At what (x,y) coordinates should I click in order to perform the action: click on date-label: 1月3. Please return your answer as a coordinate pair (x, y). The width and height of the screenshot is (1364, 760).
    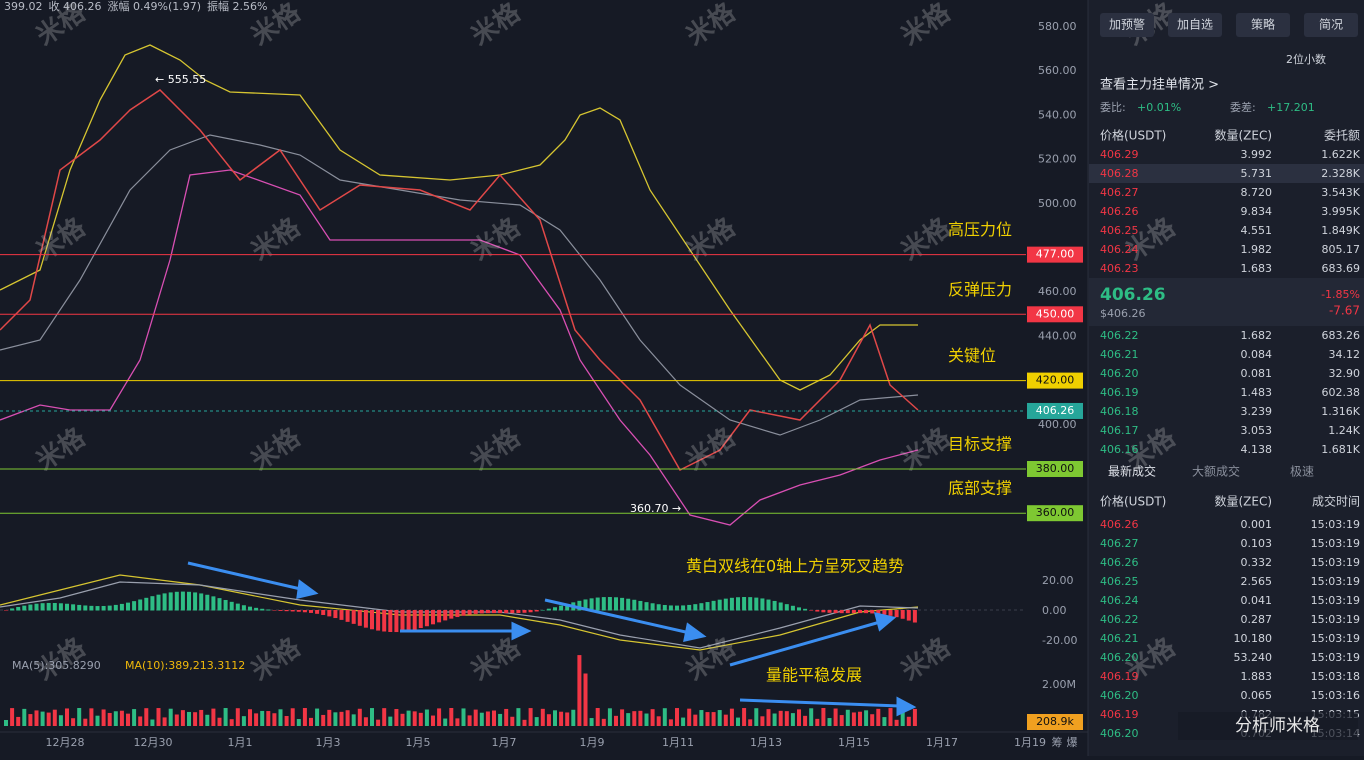
    Looking at the image, I should click on (328, 742).